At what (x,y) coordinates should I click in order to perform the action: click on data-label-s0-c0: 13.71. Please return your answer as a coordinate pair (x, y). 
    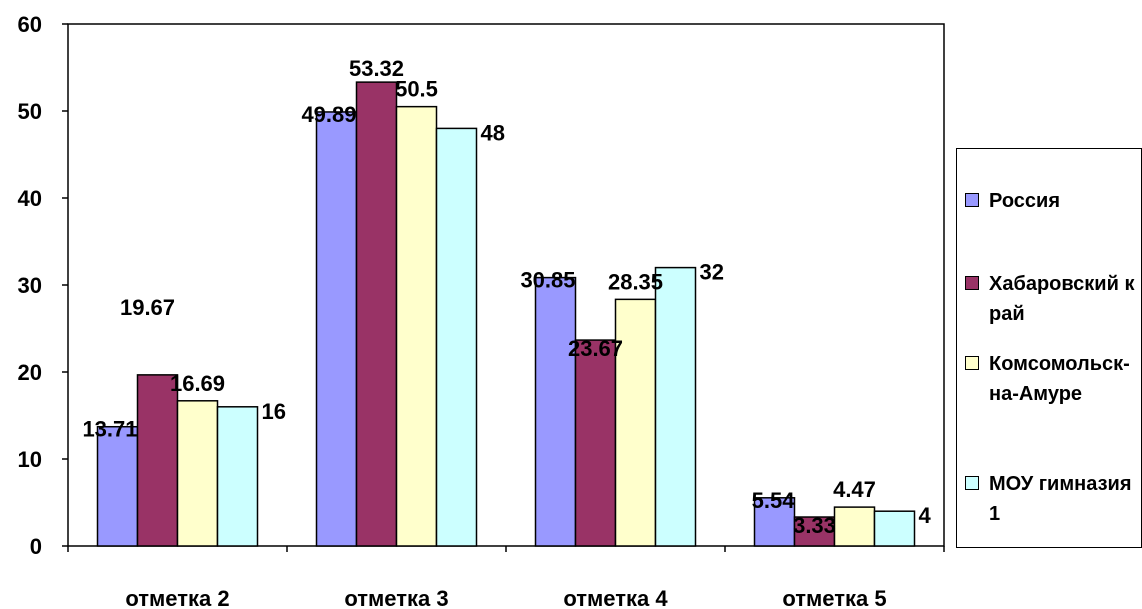
    Looking at the image, I should click on (109, 429).